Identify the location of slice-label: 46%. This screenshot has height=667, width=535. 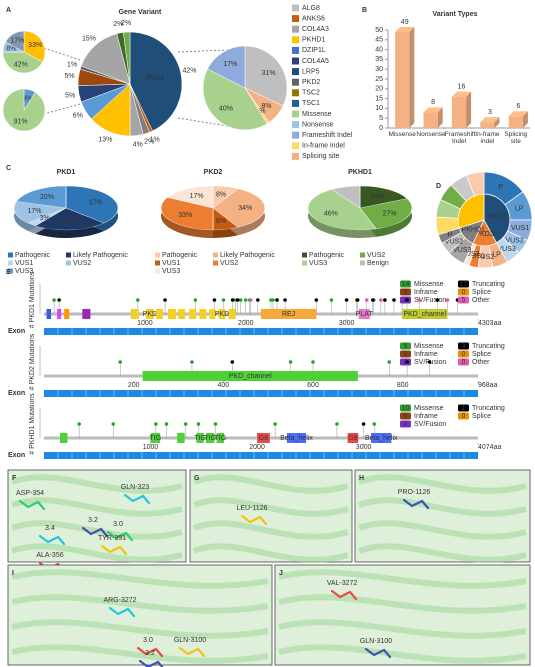
(331, 214).